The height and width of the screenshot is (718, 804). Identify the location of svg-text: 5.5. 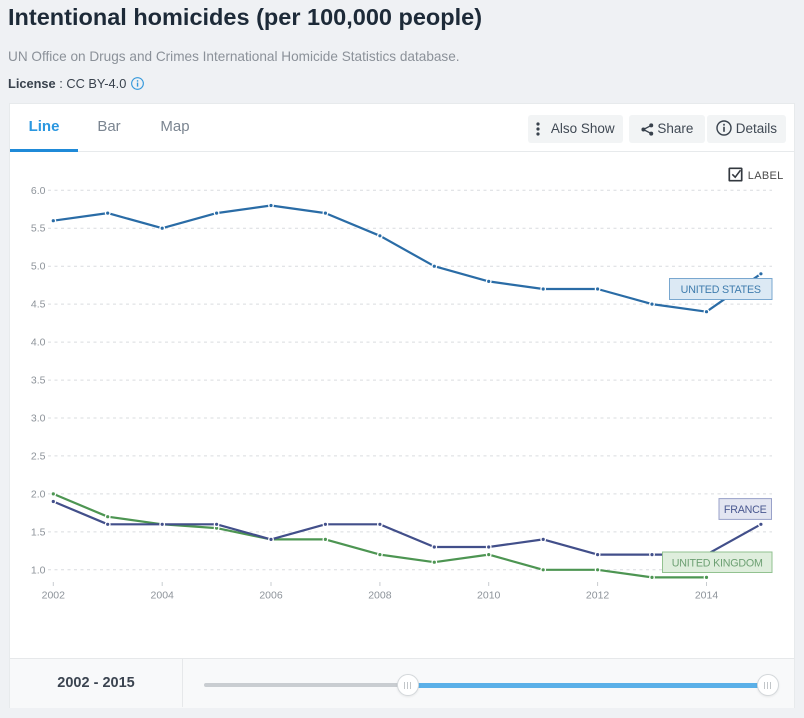
(38, 229).